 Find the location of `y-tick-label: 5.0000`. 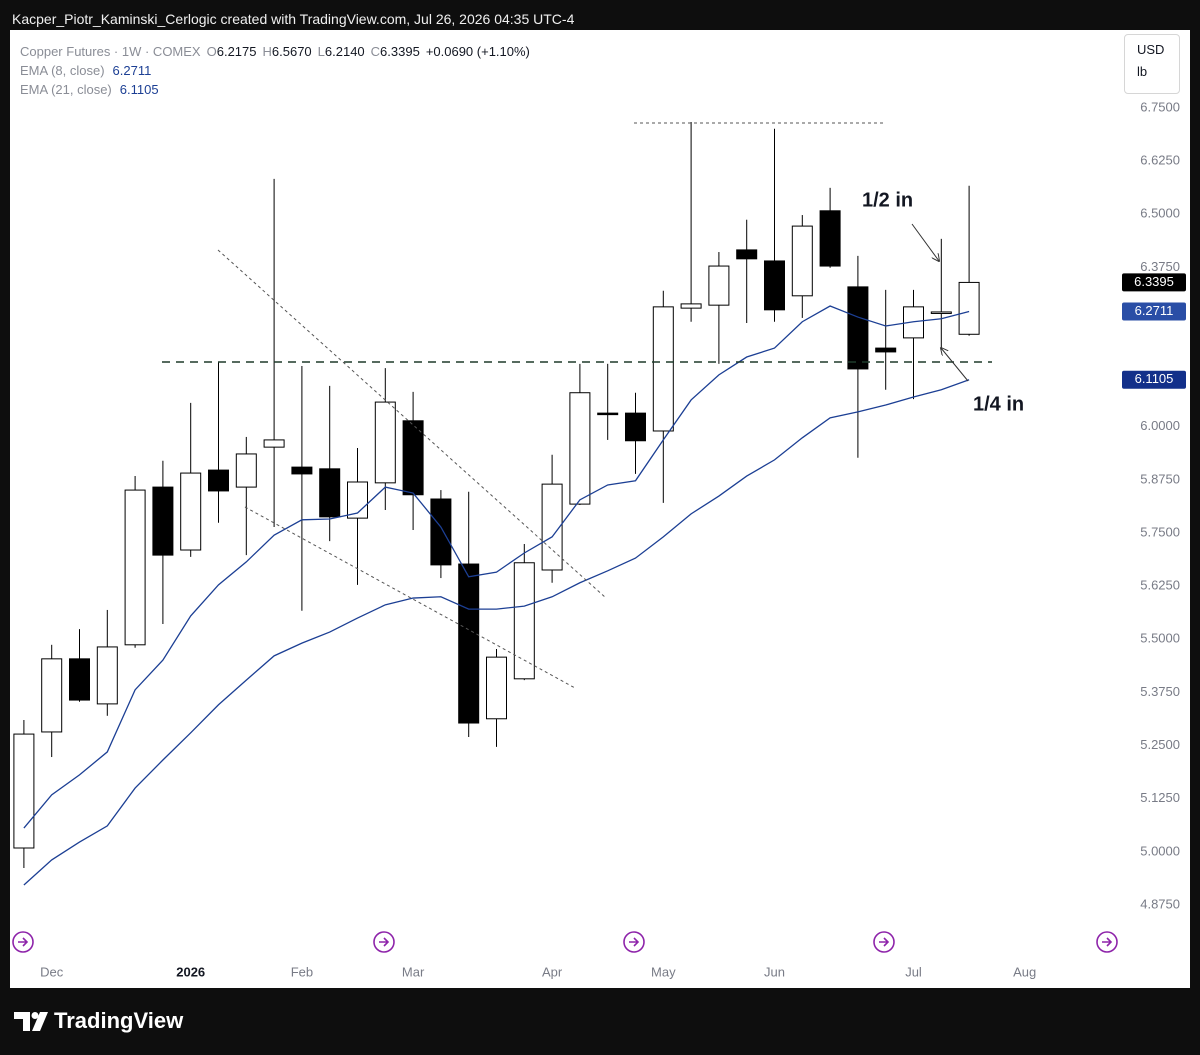

y-tick-label: 5.0000 is located at coordinates (1160, 850).